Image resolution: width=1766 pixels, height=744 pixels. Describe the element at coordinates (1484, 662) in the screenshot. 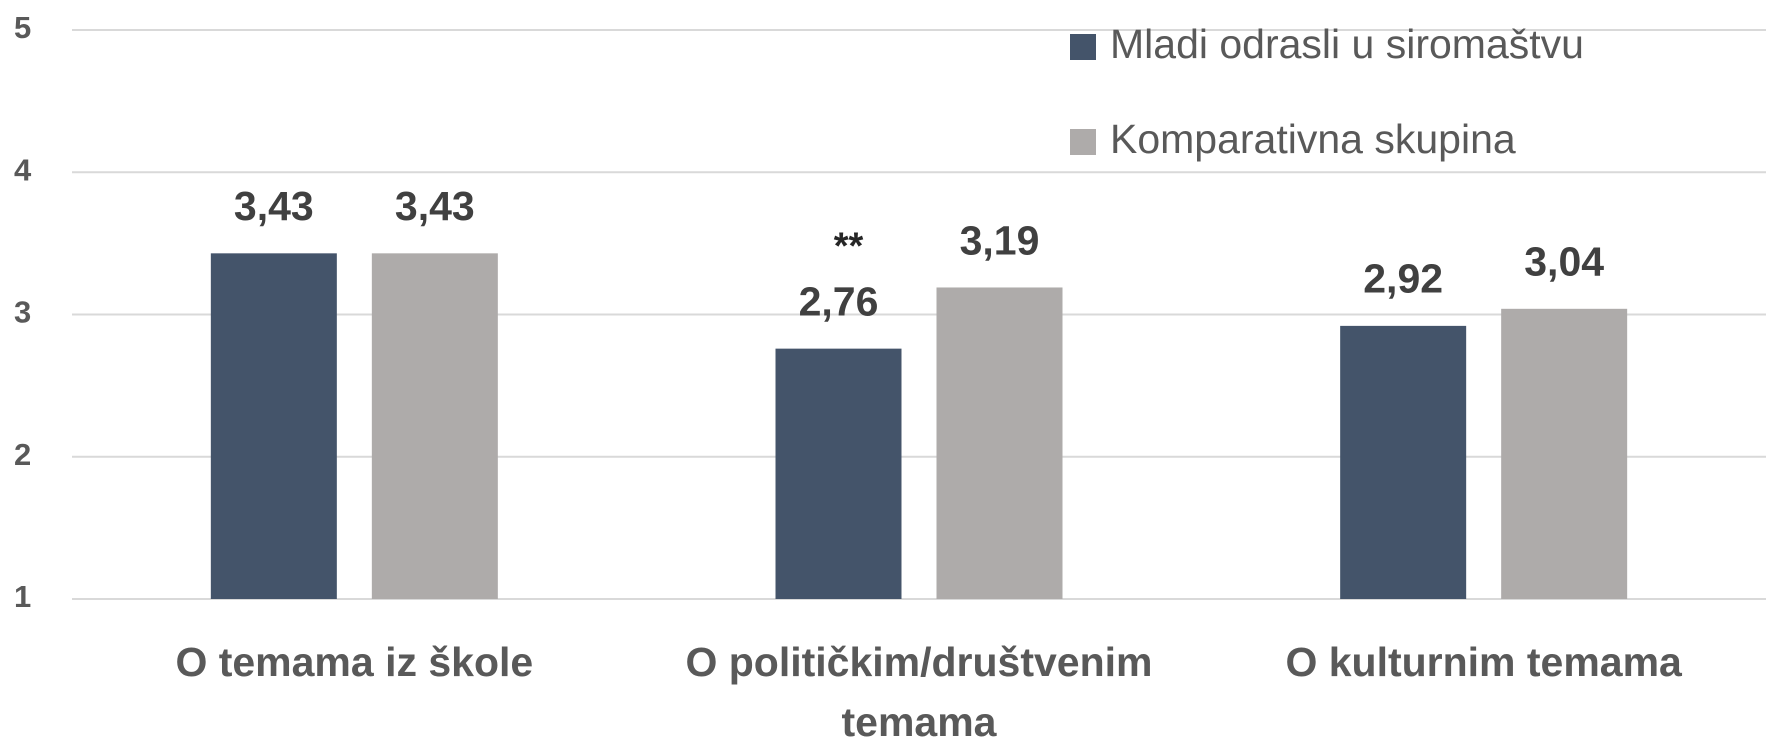

I see `x-tick-label: O kulturnim temama` at that location.